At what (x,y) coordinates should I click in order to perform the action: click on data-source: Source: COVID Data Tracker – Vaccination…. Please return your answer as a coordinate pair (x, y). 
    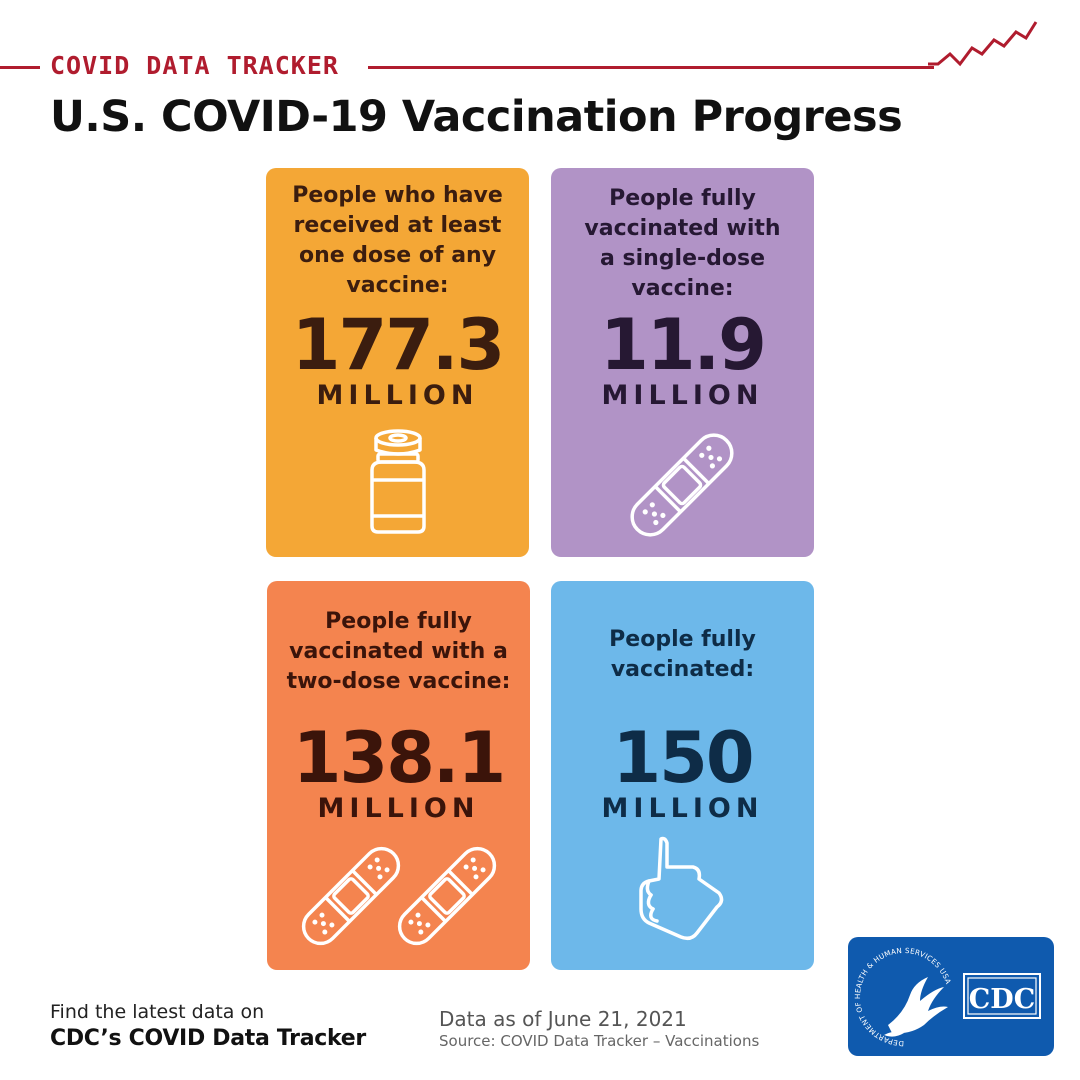
    Looking at the image, I should click on (599, 1041).